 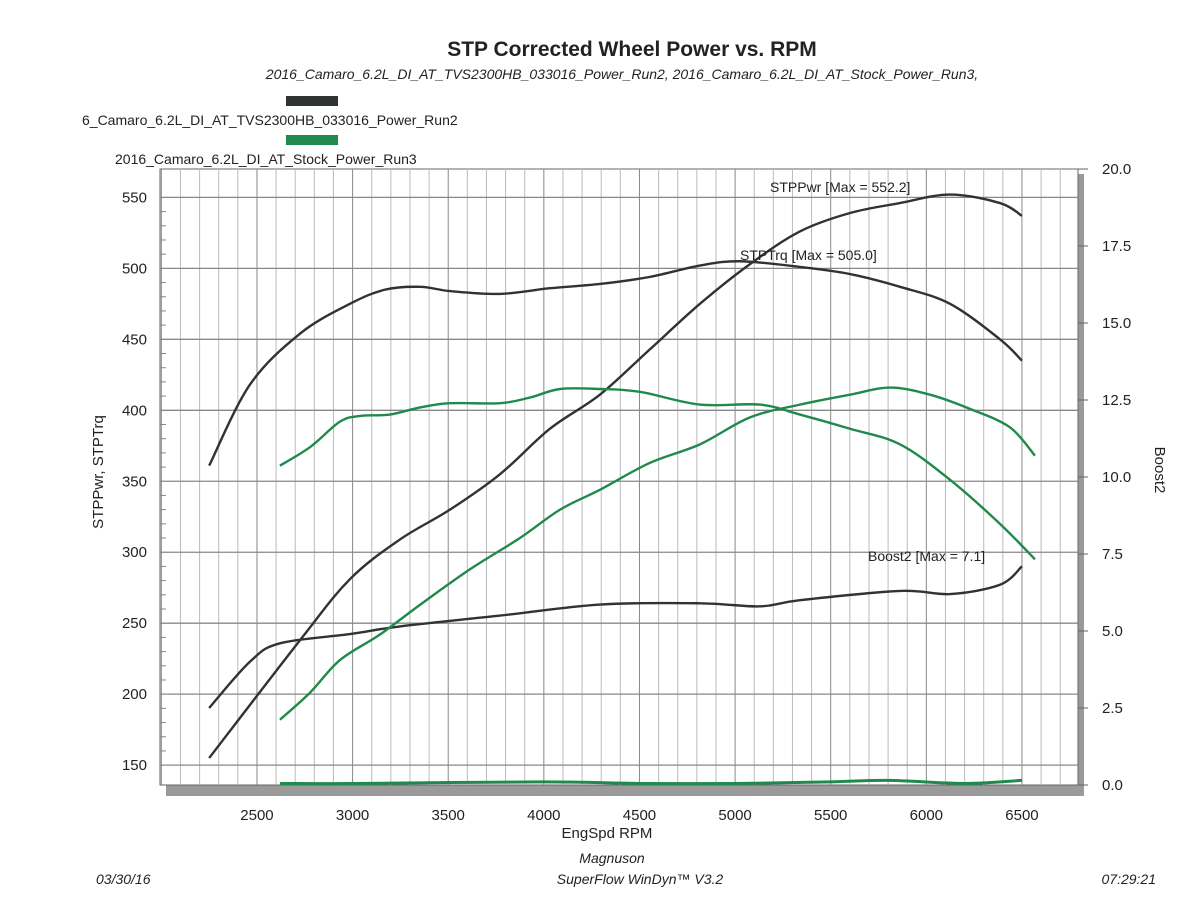 I want to click on annotation-boost2: Boost2 [Max = 7.1], so click(x=926, y=556).